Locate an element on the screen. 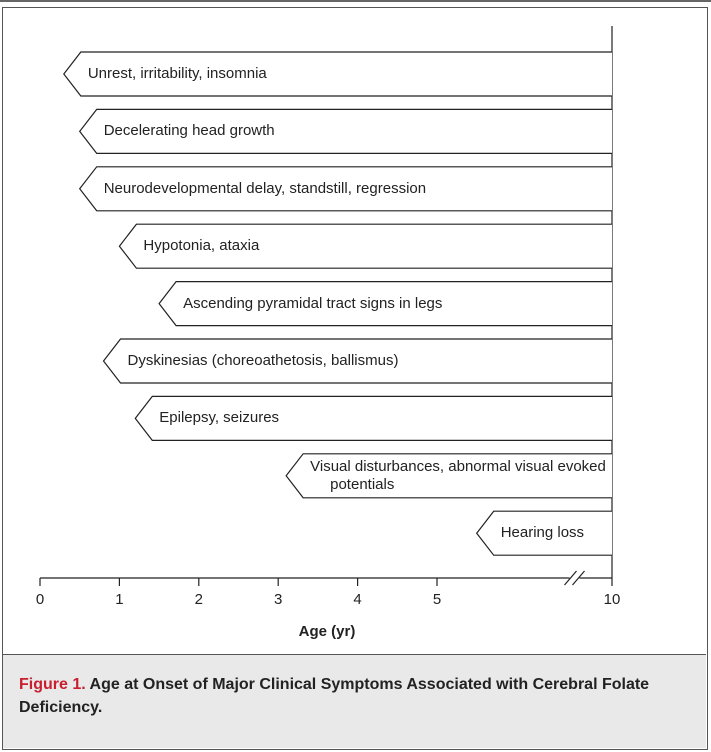 The image size is (711, 752). symptom-label: Hearing loss is located at coordinates (542, 533).